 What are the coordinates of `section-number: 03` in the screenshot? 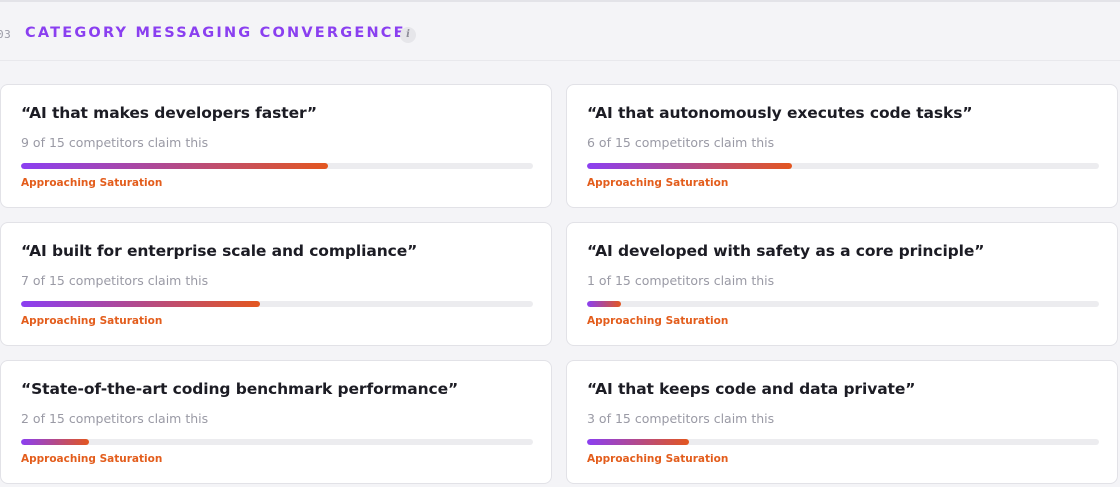 It's located at (6, 34).